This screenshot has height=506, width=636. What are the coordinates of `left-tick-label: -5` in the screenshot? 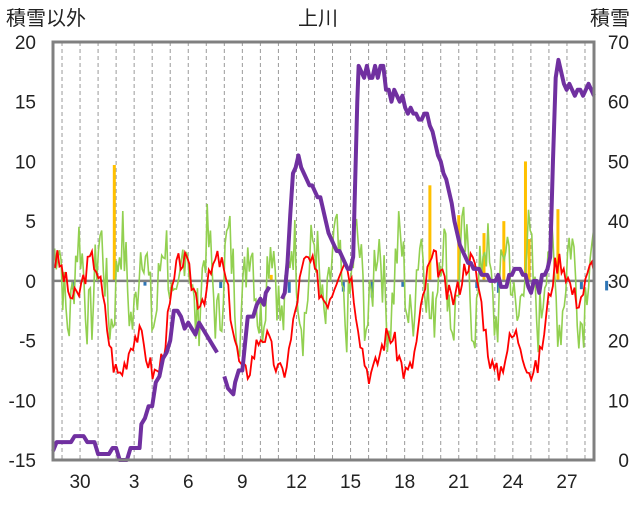 It's located at (27, 342).